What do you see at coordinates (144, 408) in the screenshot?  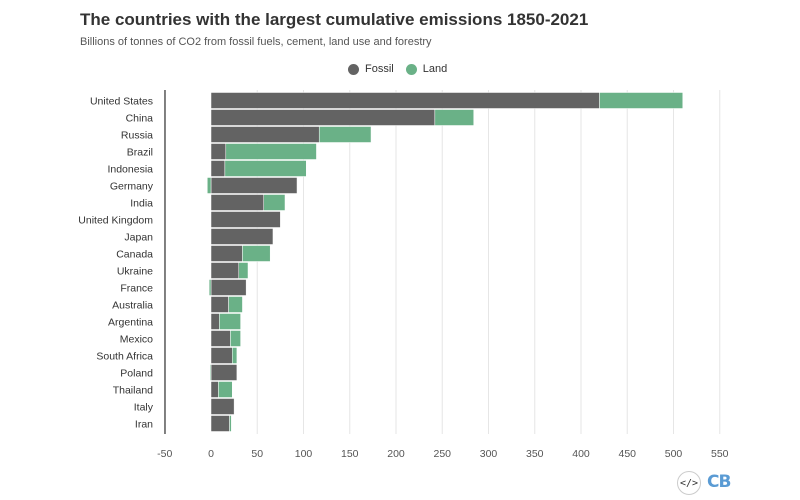 I see `category-label: Italy` at bounding box center [144, 408].